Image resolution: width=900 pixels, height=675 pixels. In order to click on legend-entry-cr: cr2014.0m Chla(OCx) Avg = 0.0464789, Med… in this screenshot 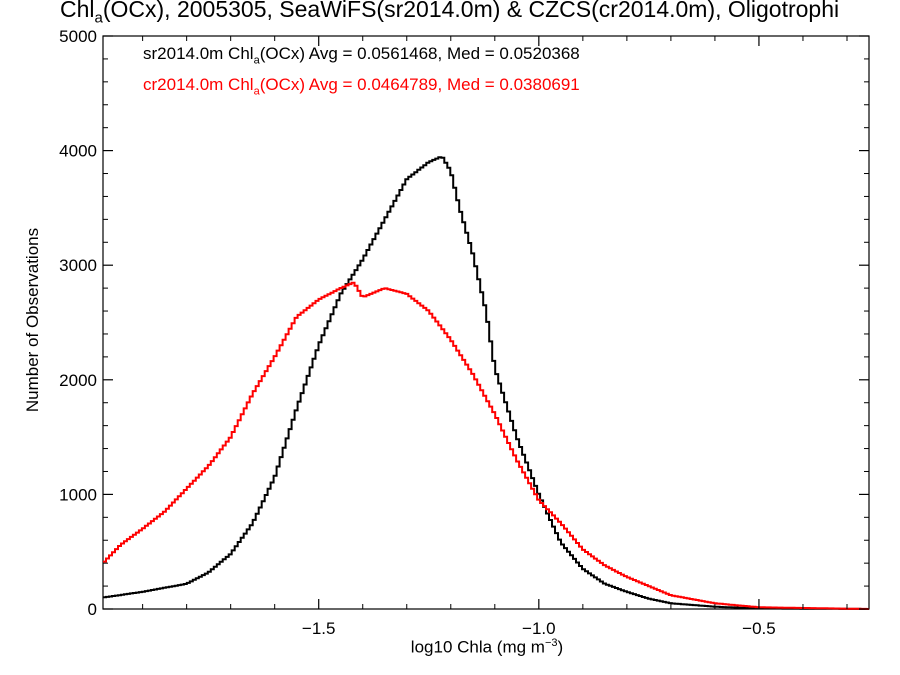, I will do `click(361, 86)`.